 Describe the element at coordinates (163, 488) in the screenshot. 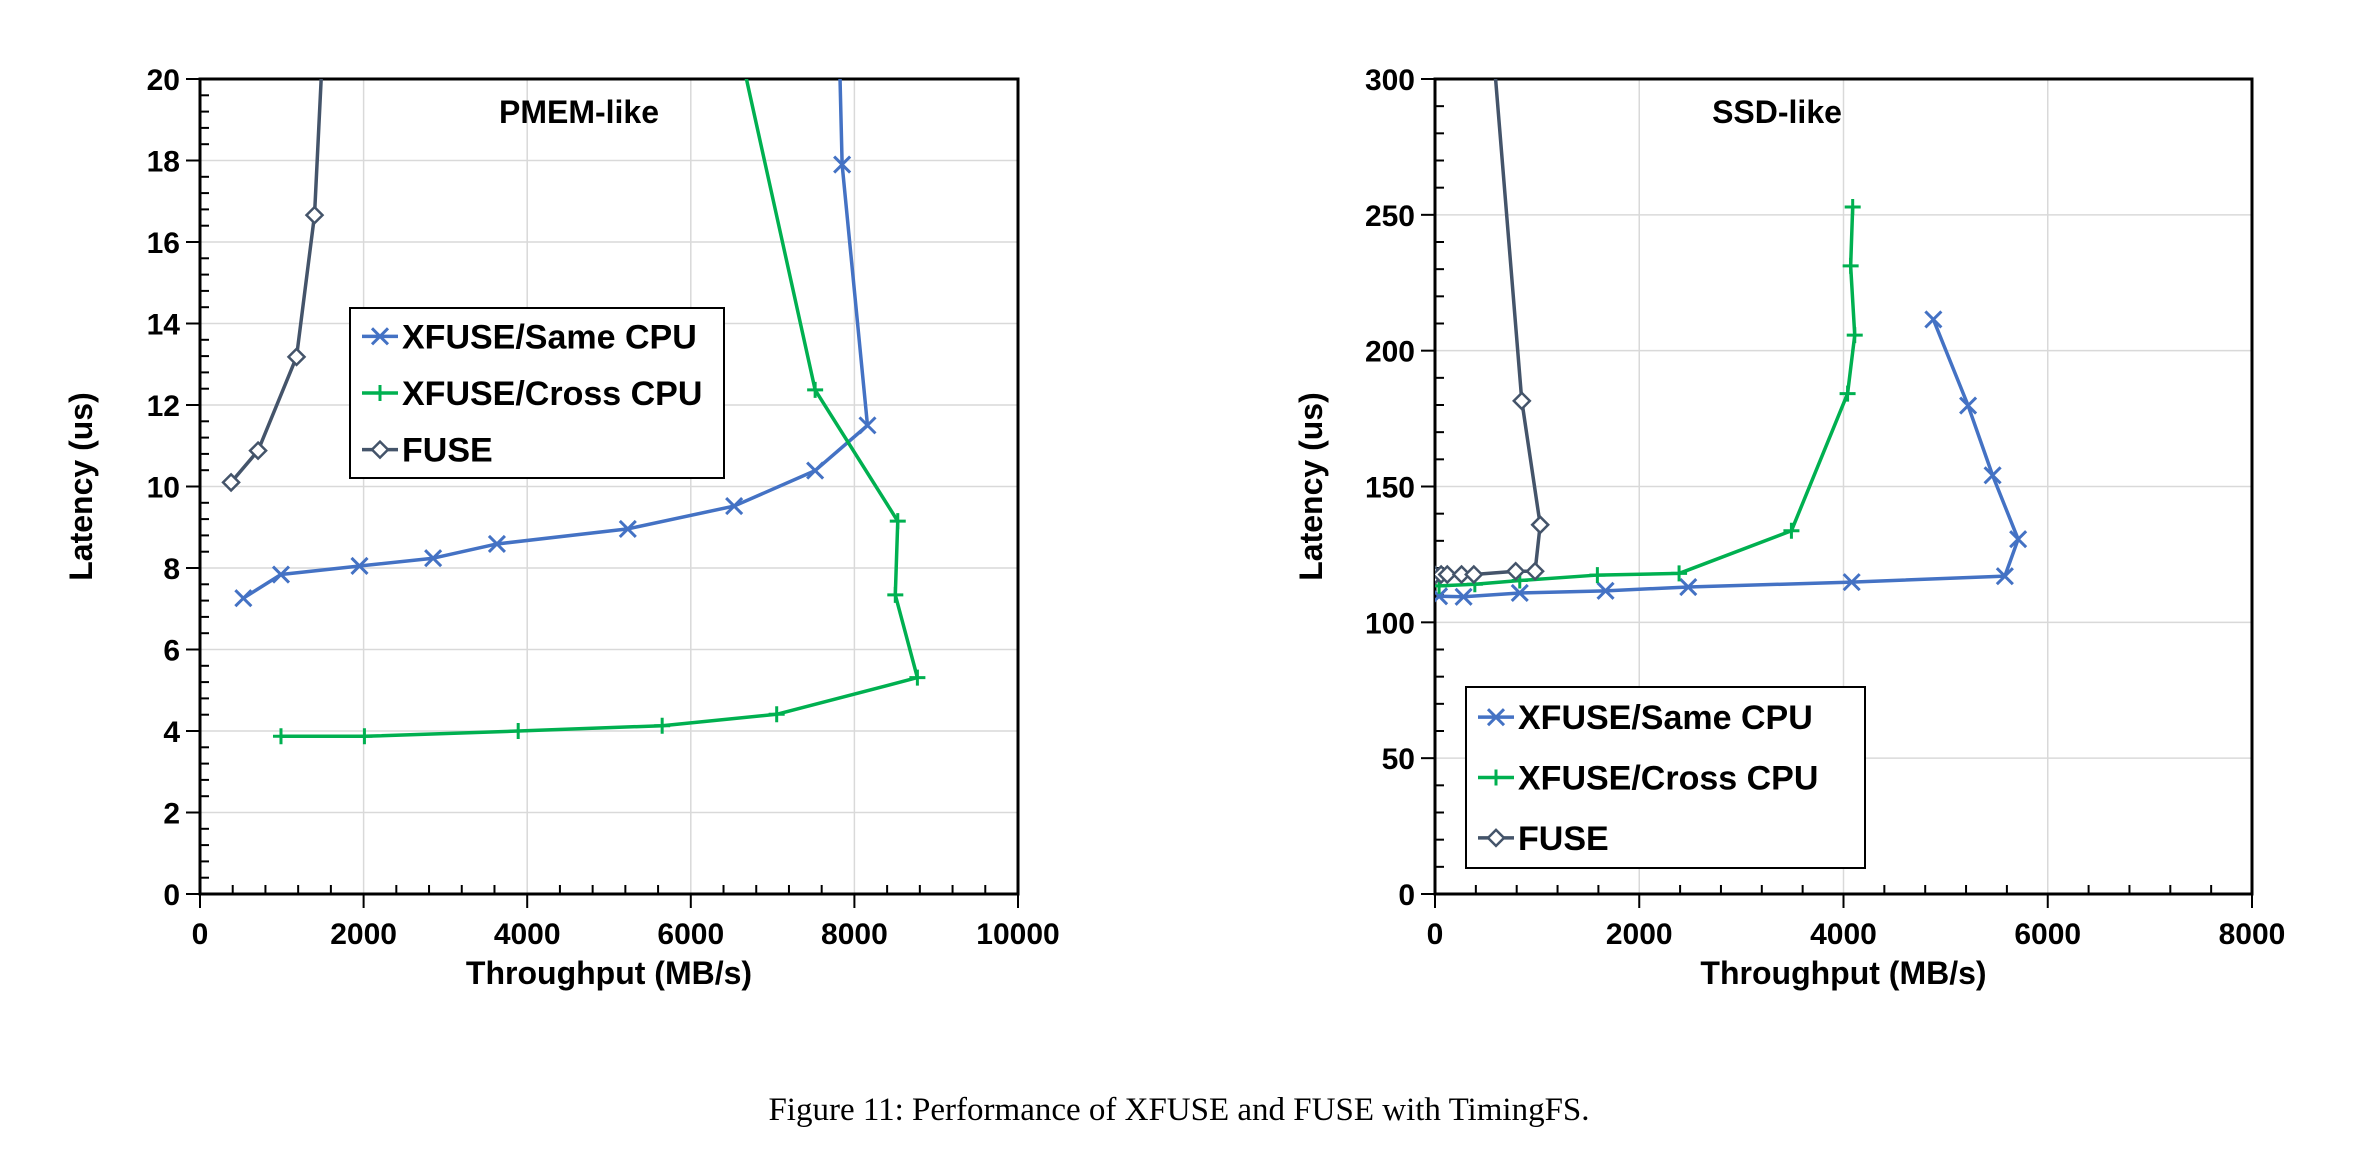

I see `y-tick-label: 10` at that location.